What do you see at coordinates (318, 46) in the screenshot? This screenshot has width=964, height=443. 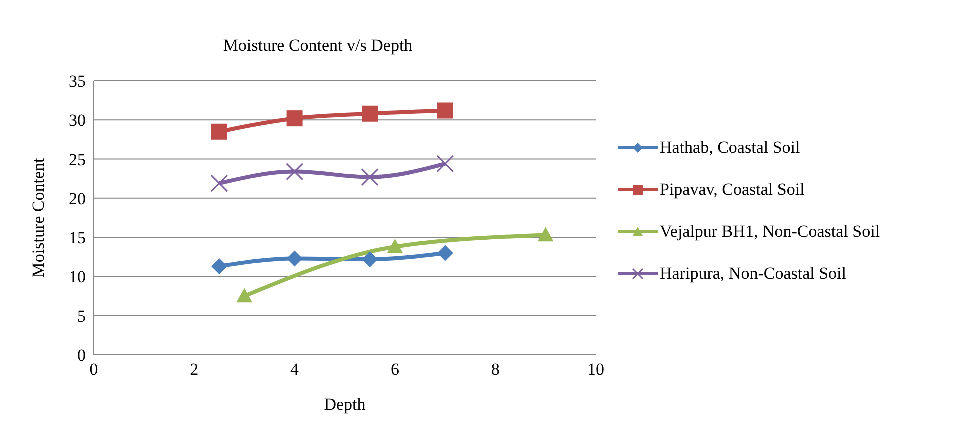 I see `chart-title: Moisture Content v/s Depth` at bounding box center [318, 46].